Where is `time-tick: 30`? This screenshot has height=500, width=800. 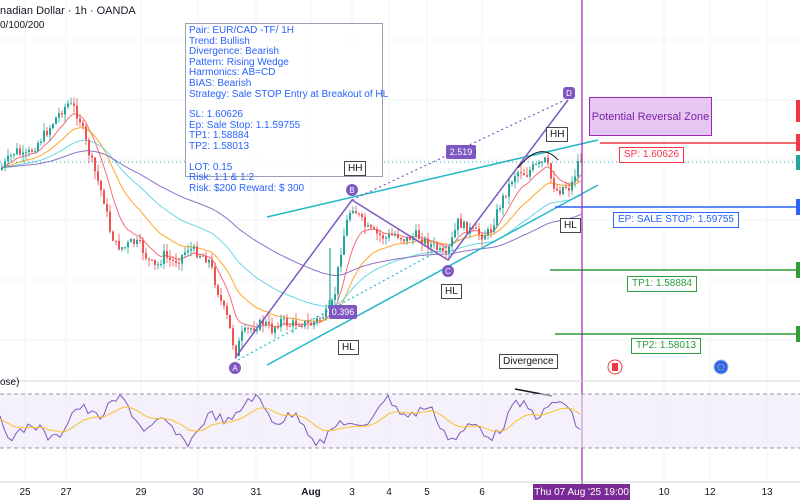
time-tick: 30 is located at coordinates (198, 492).